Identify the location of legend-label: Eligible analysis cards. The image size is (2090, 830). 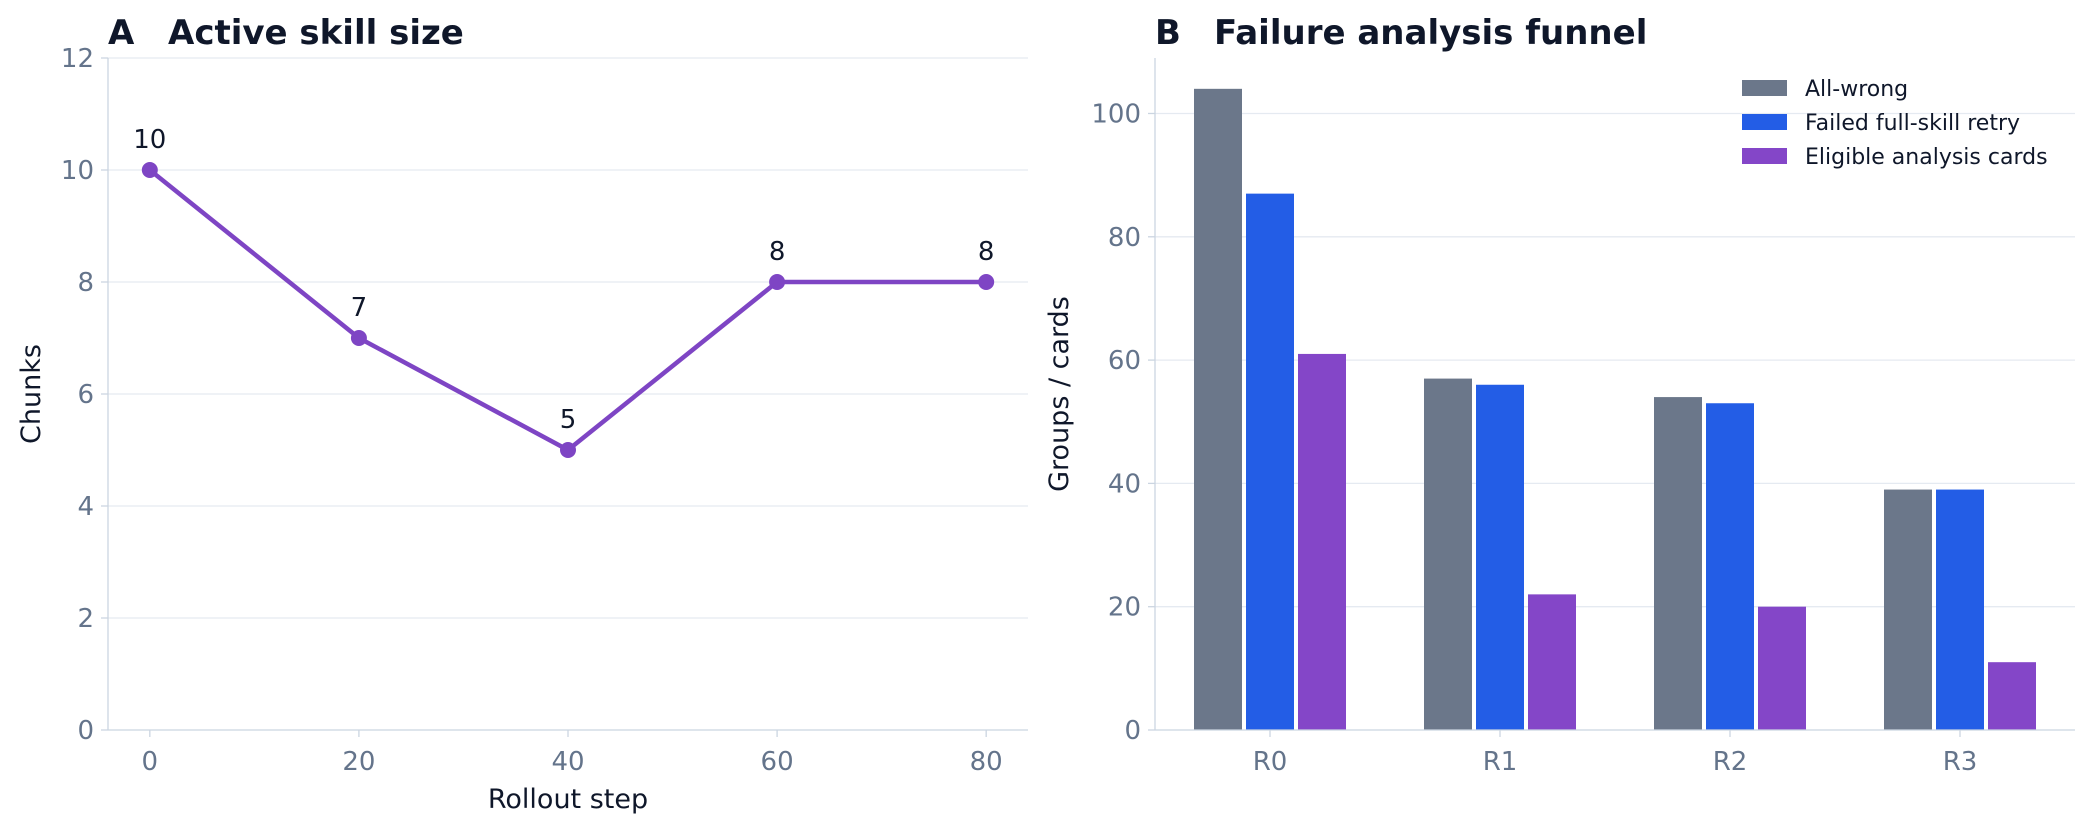
(1926, 157).